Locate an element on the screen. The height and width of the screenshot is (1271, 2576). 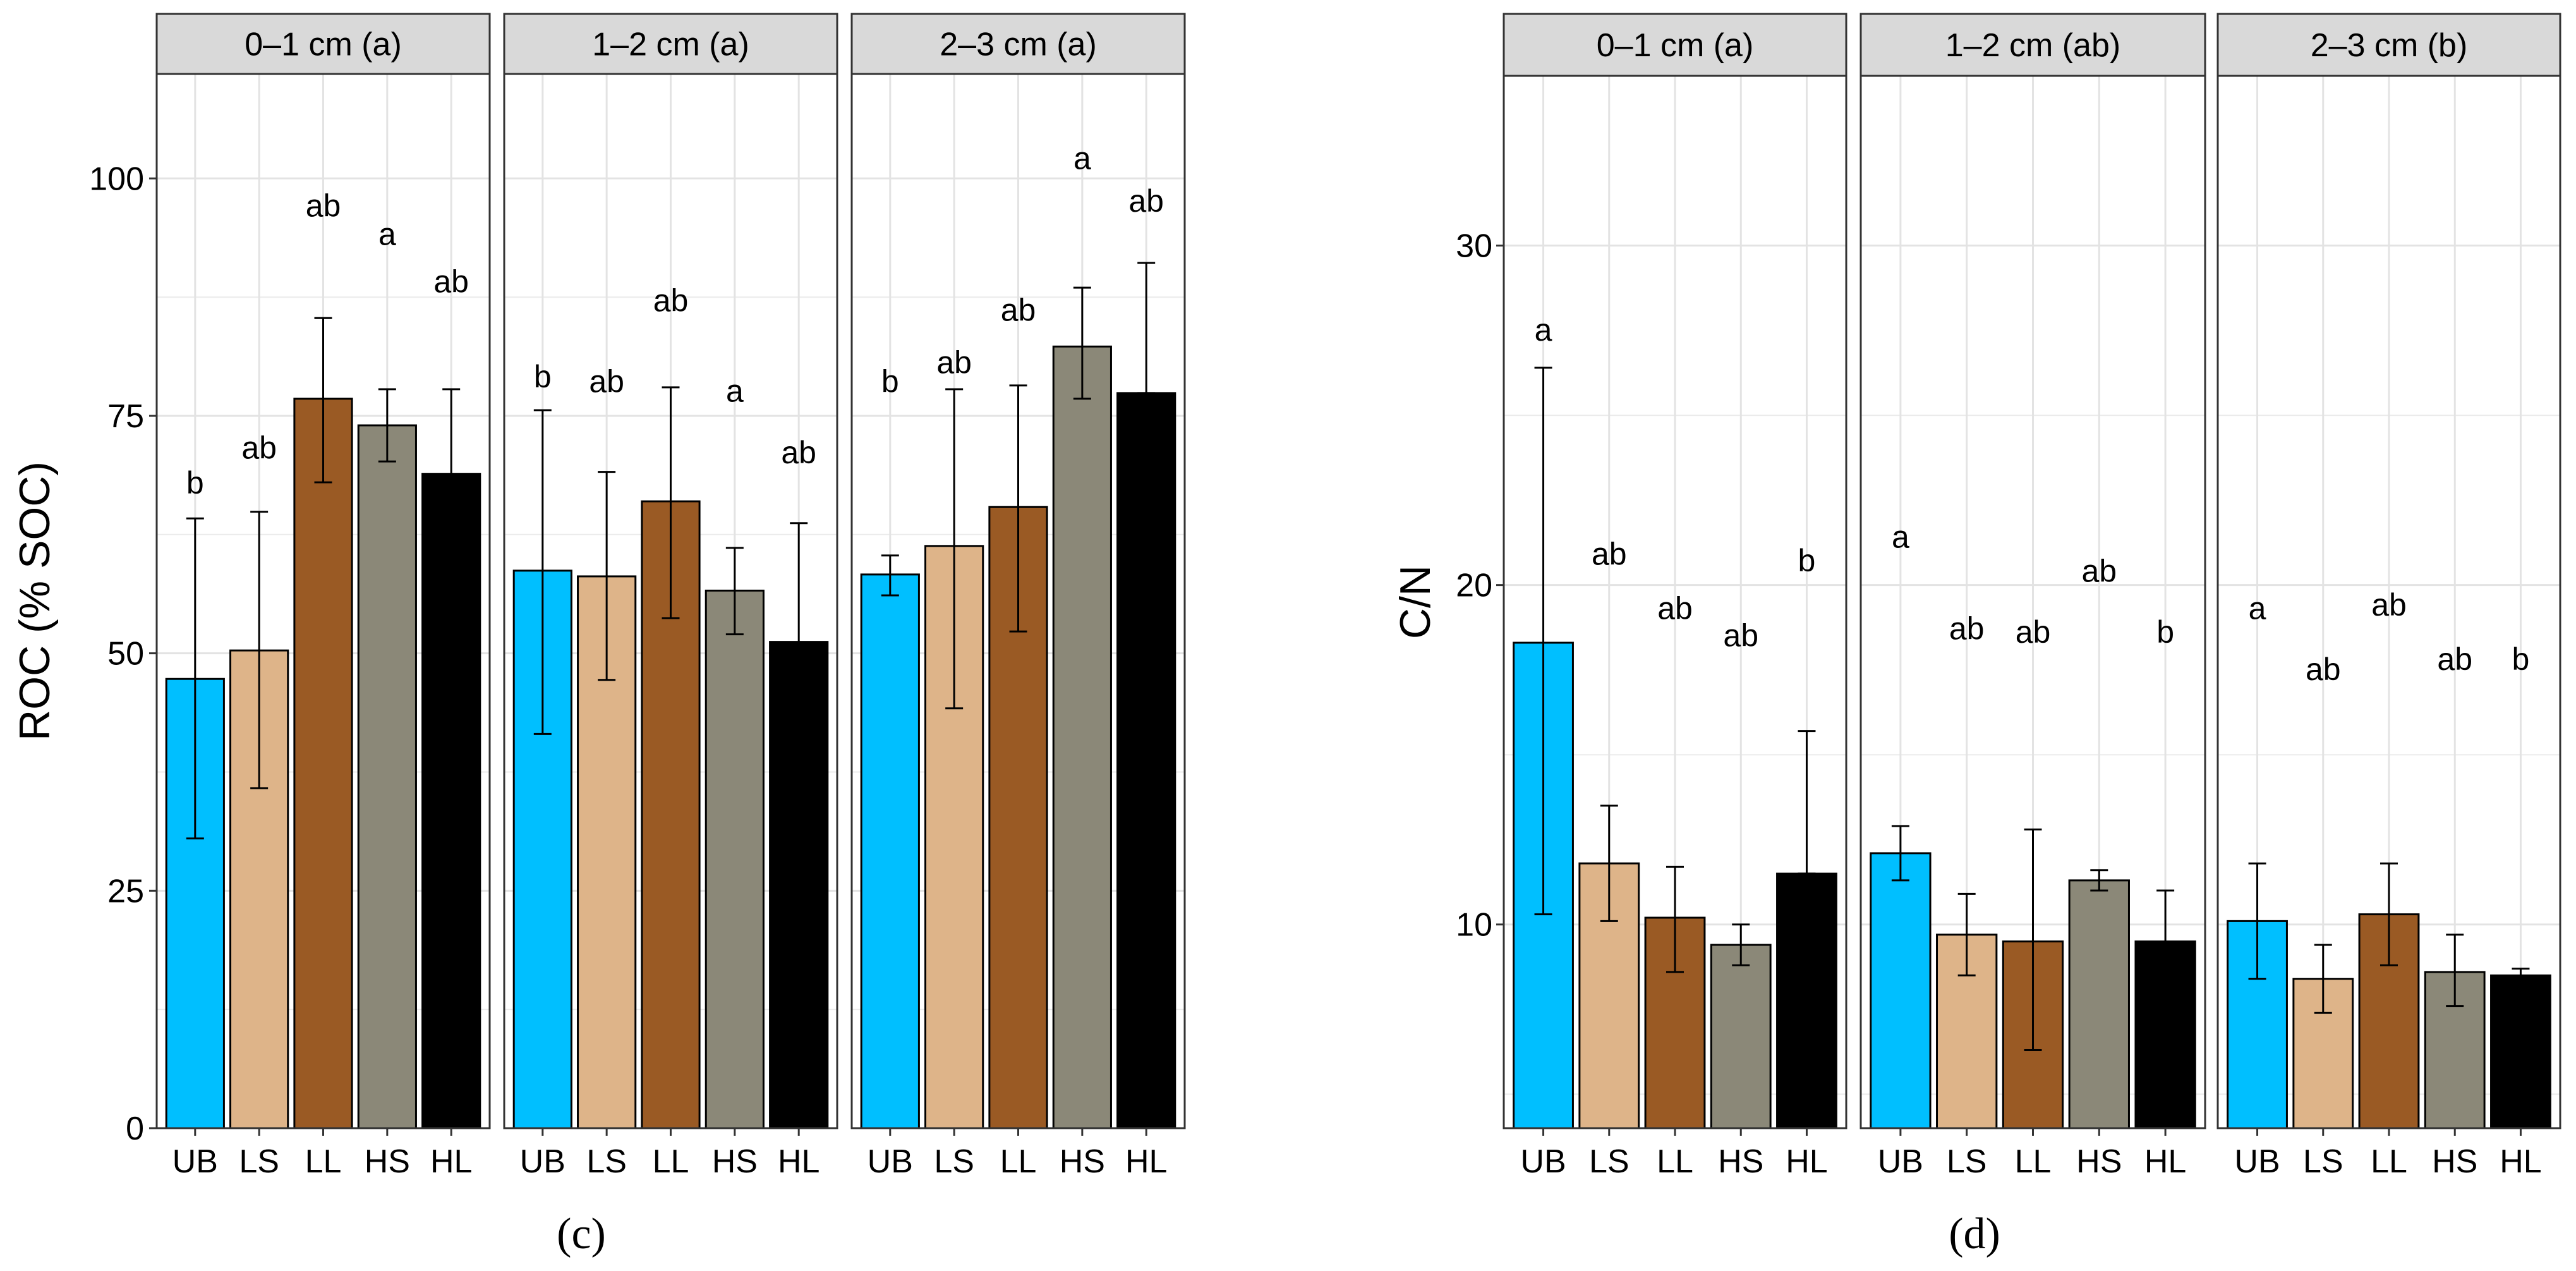
facet-panel: b UB ab LS ab LL a HS ab HL 1–2 cm (a) is located at coordinates (670, 597).